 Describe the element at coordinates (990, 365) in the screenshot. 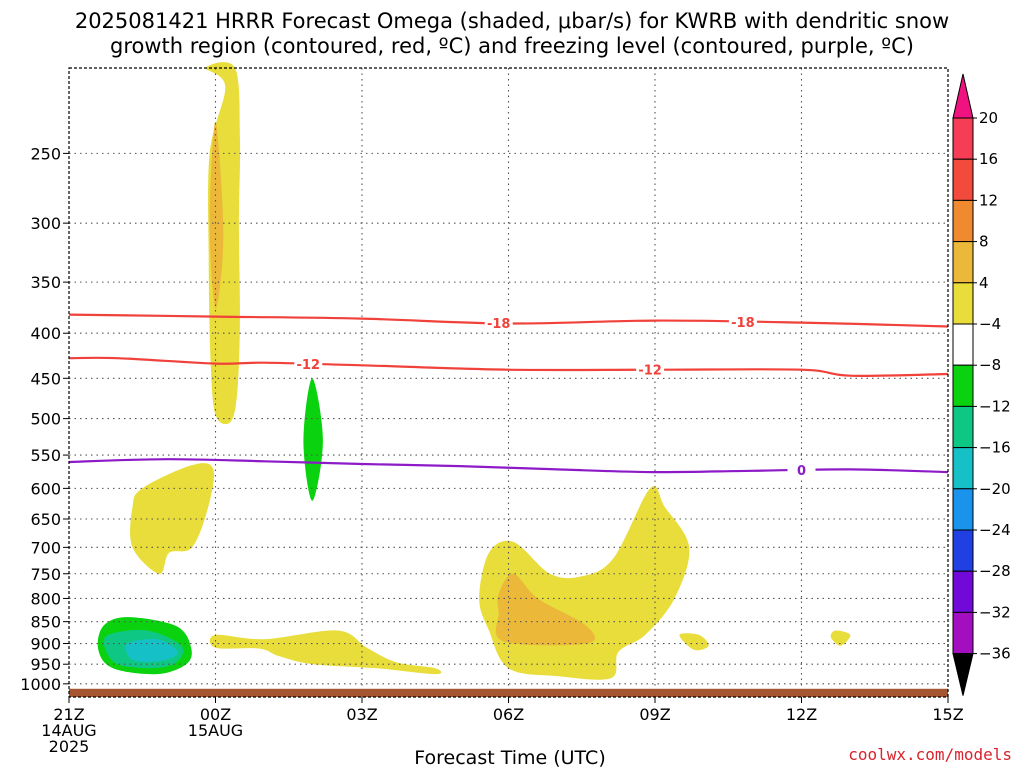

I see `colorbar-label: −8` at that location.